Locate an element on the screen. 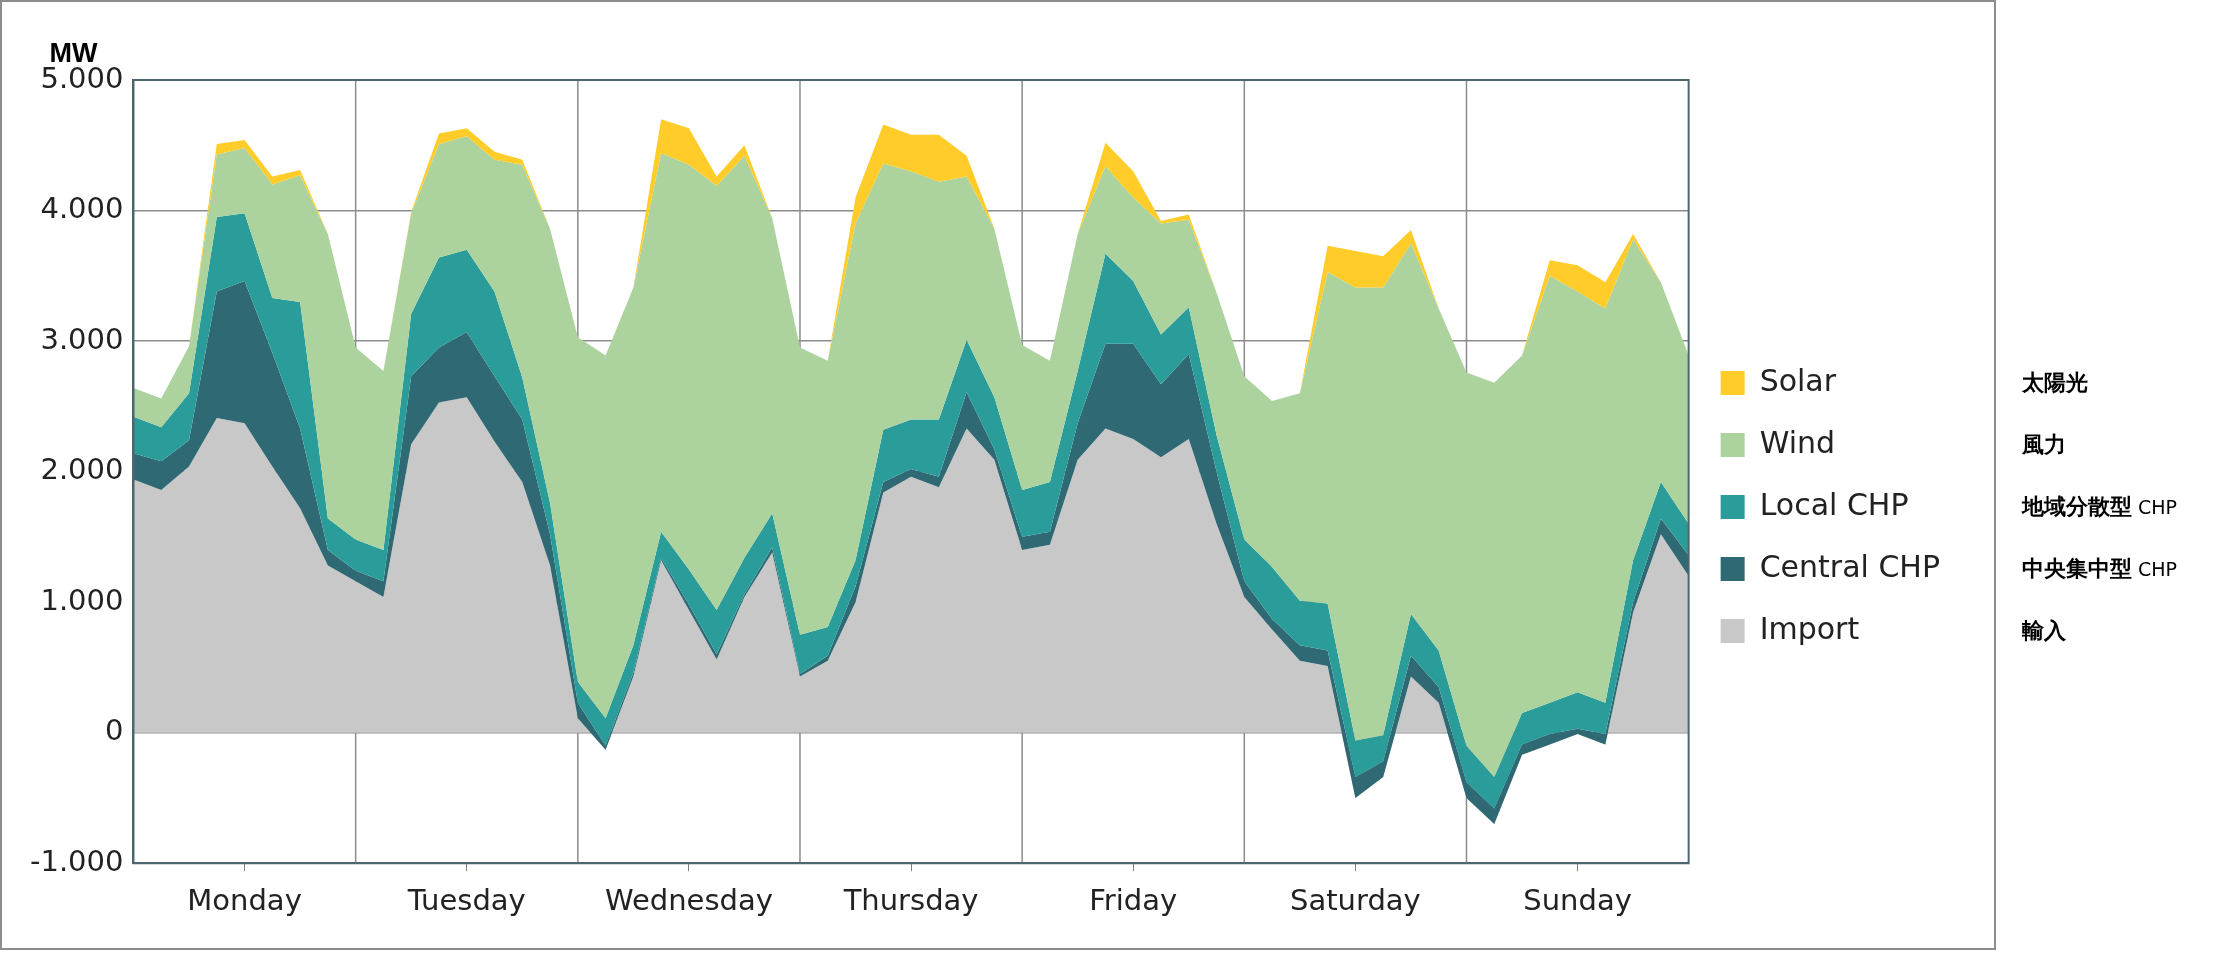  text: 輸入 is located at coordinates (2044, 631).